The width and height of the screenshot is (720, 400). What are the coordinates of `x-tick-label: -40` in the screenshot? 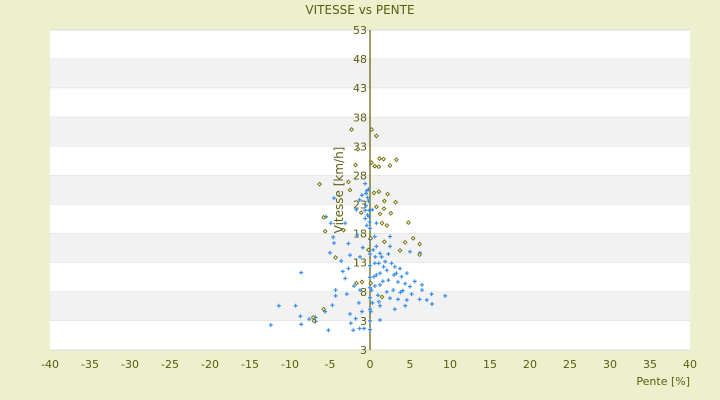 It's located at (50, 364).